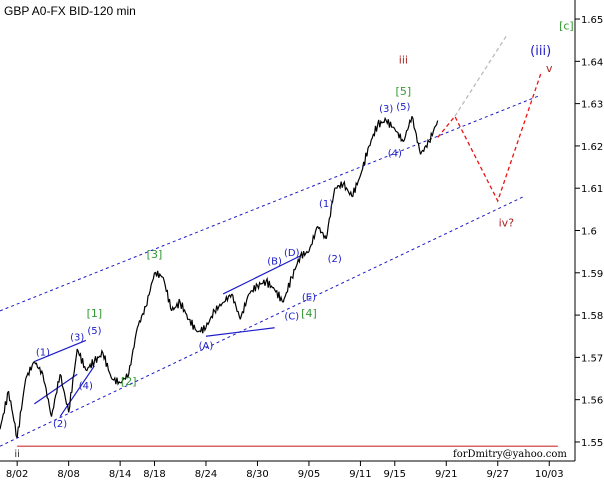 This screenshot has width=604, height=483. Describe the element at coordinates (309, 297) in the screenshot. I see `wave-label-13: (E)` at that location.